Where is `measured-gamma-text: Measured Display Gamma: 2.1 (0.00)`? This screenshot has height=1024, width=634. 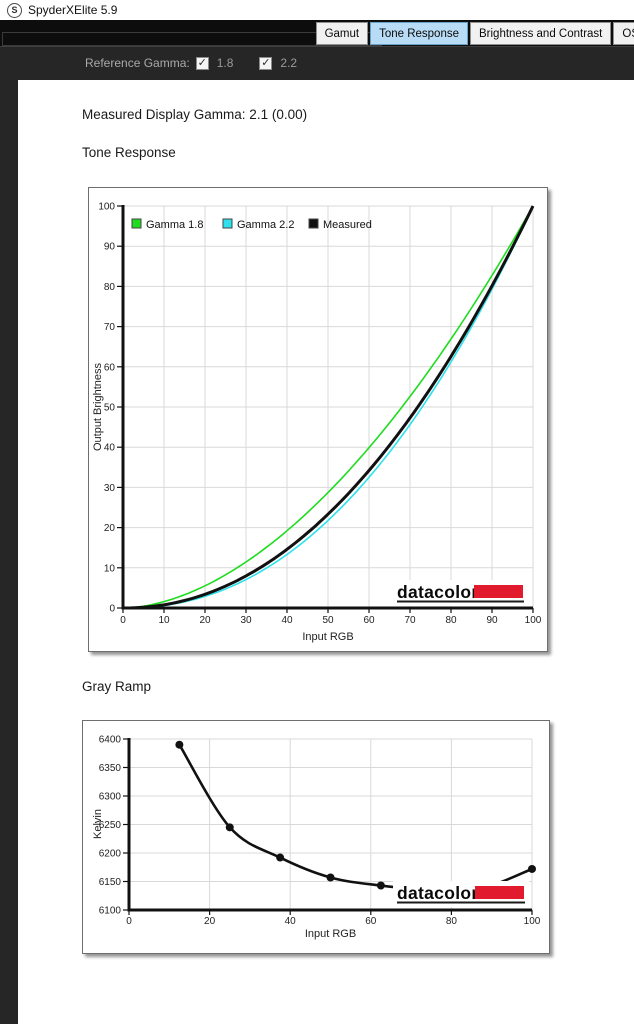
measured-gamma-text: Measured Display Gamma: 2.1 (0.00) is located at coordinates (195, 114).